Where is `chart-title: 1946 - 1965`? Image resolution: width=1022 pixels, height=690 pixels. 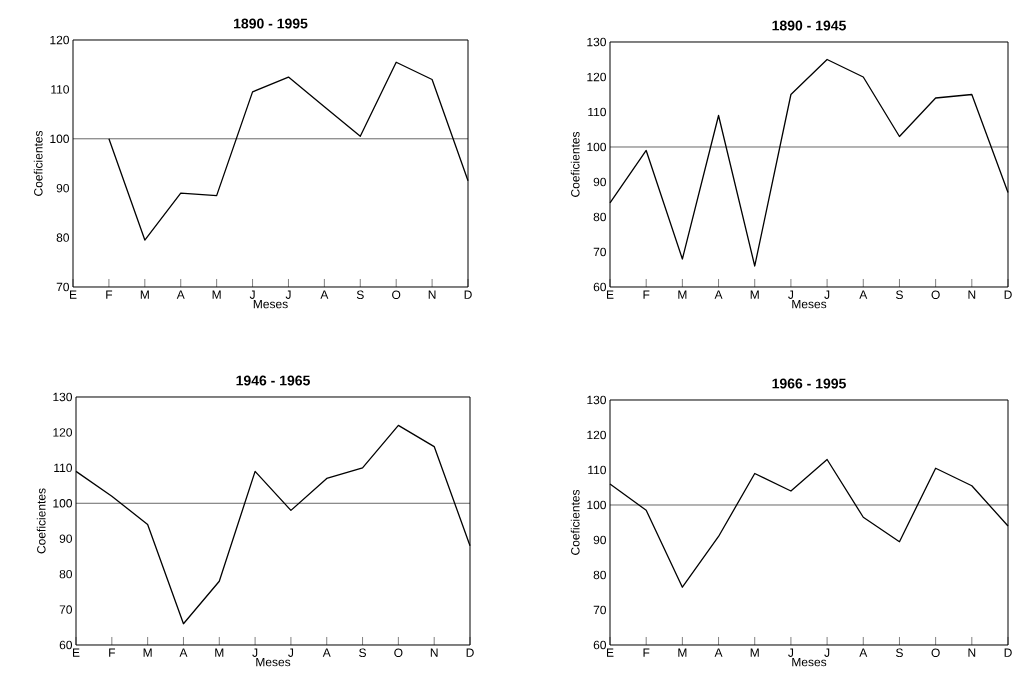 chart-title: 1946 - 1965 is located at coordinates (273, 380).